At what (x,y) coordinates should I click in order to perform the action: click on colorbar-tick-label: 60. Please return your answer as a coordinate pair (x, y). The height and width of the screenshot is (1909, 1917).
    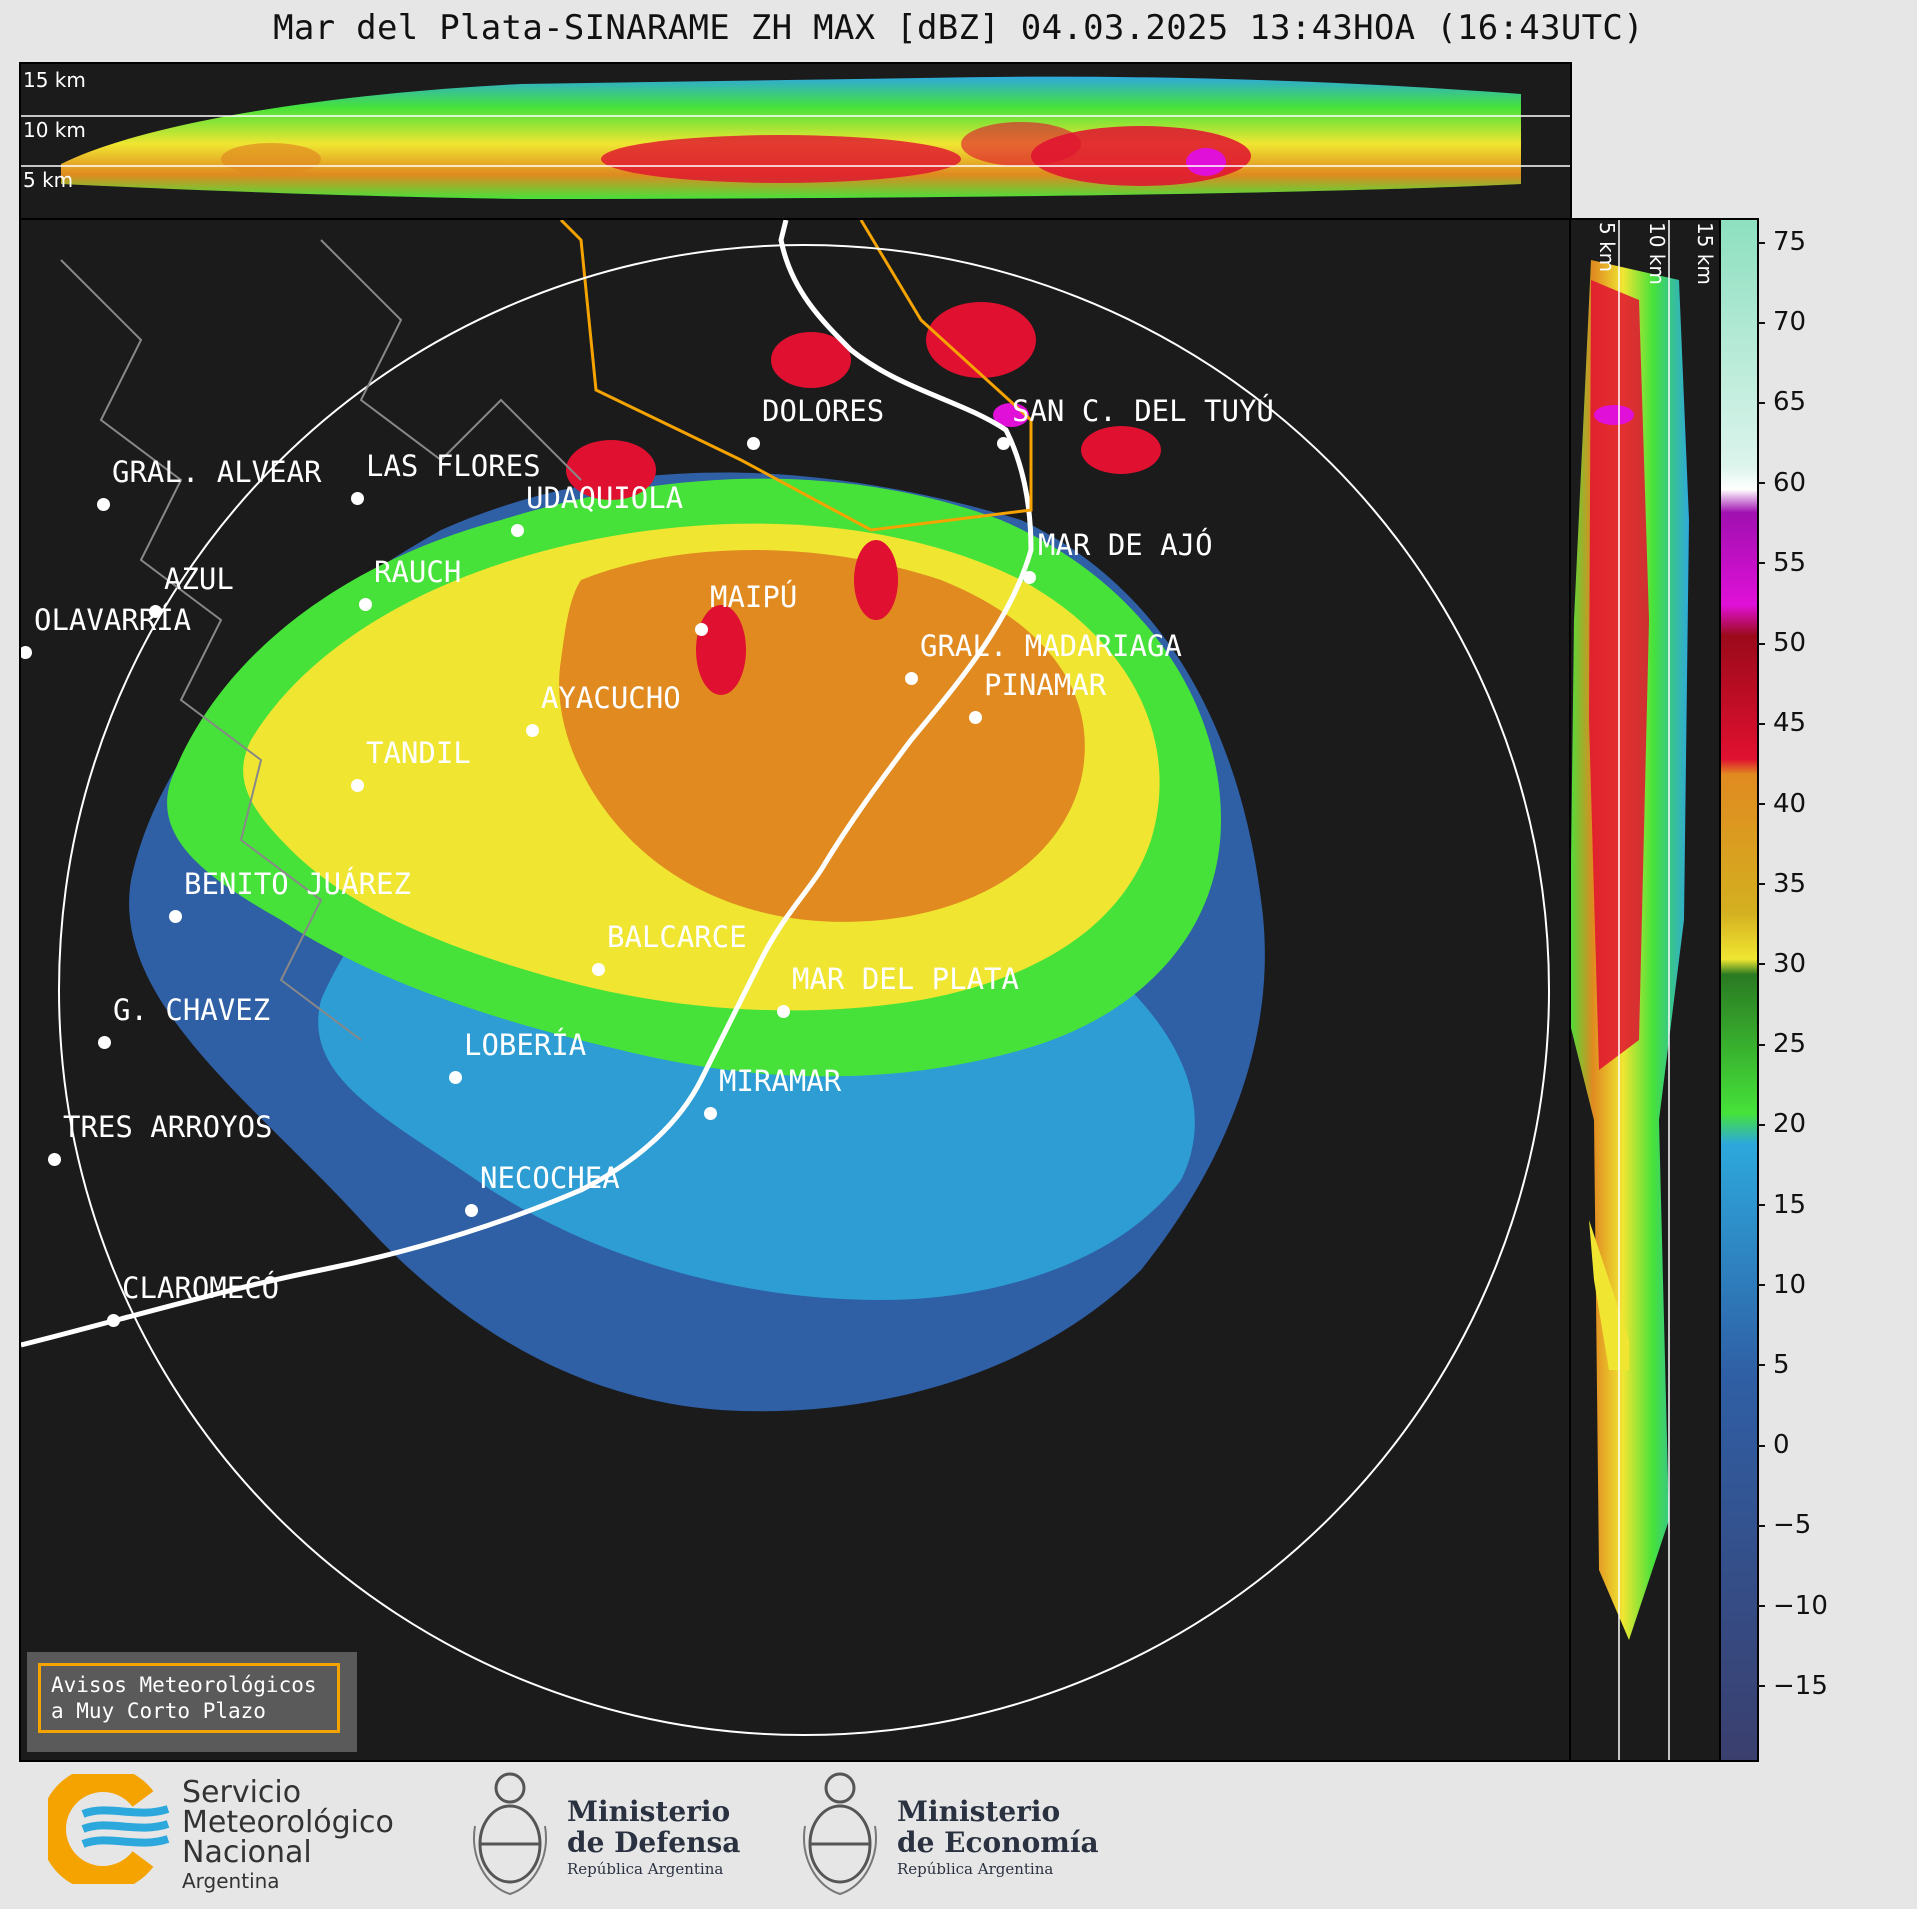
    Looking at the image, I should click on (1807, 483).